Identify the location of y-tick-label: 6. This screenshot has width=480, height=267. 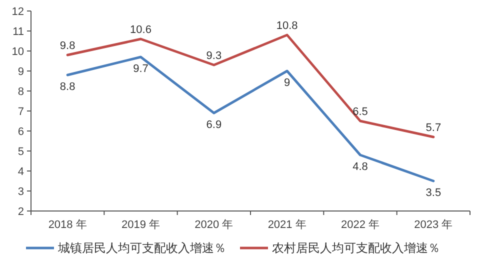
(21, 132).